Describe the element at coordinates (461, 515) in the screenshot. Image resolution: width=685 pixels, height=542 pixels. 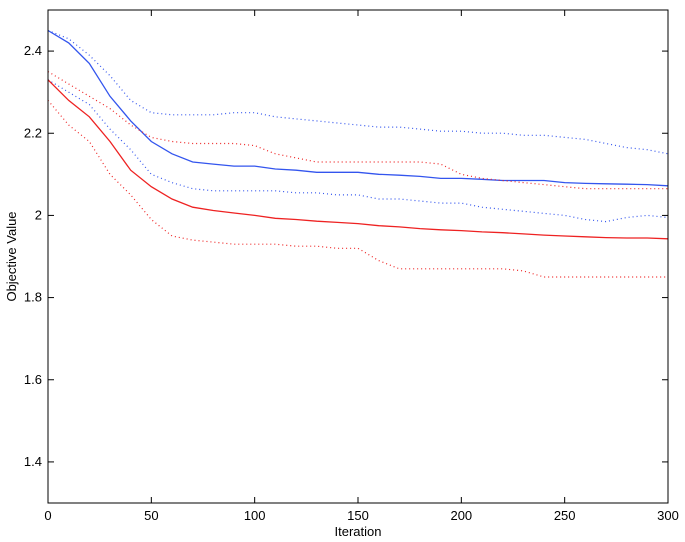
I see `x-tick-label: 200` at that location.